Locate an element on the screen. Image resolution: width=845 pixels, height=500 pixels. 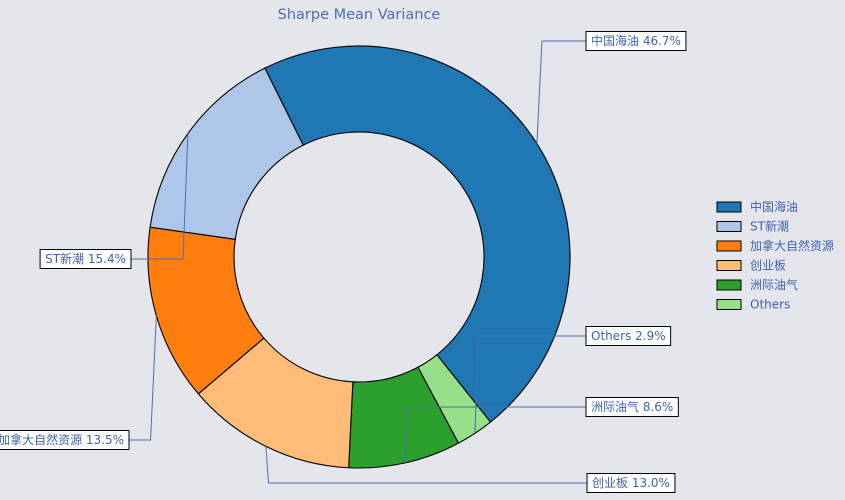
legend-label-洲际油气: 洲际油气 is located at coordinates (774, 284).